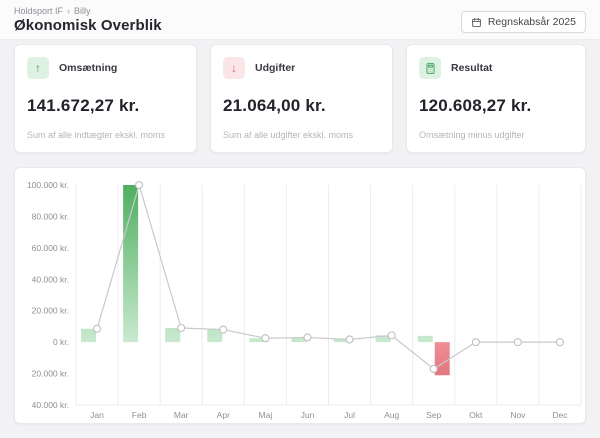  What do you see at coordinates (181, 415) in the screenshot?
I see `svg-text: Mar` at bounding box center [181, 415].